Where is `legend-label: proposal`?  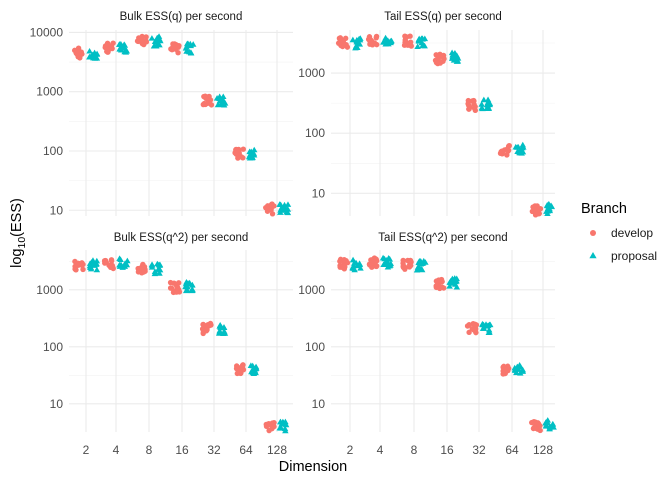
legend-label: proposal is located at coordinates (634, 256).